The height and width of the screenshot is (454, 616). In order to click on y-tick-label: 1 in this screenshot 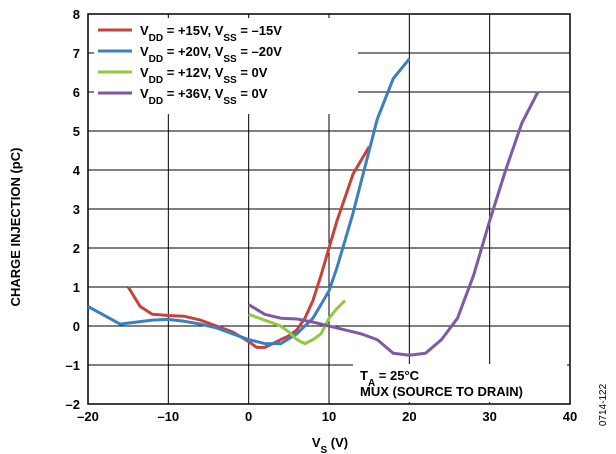, I will do `click(76, 287)`.